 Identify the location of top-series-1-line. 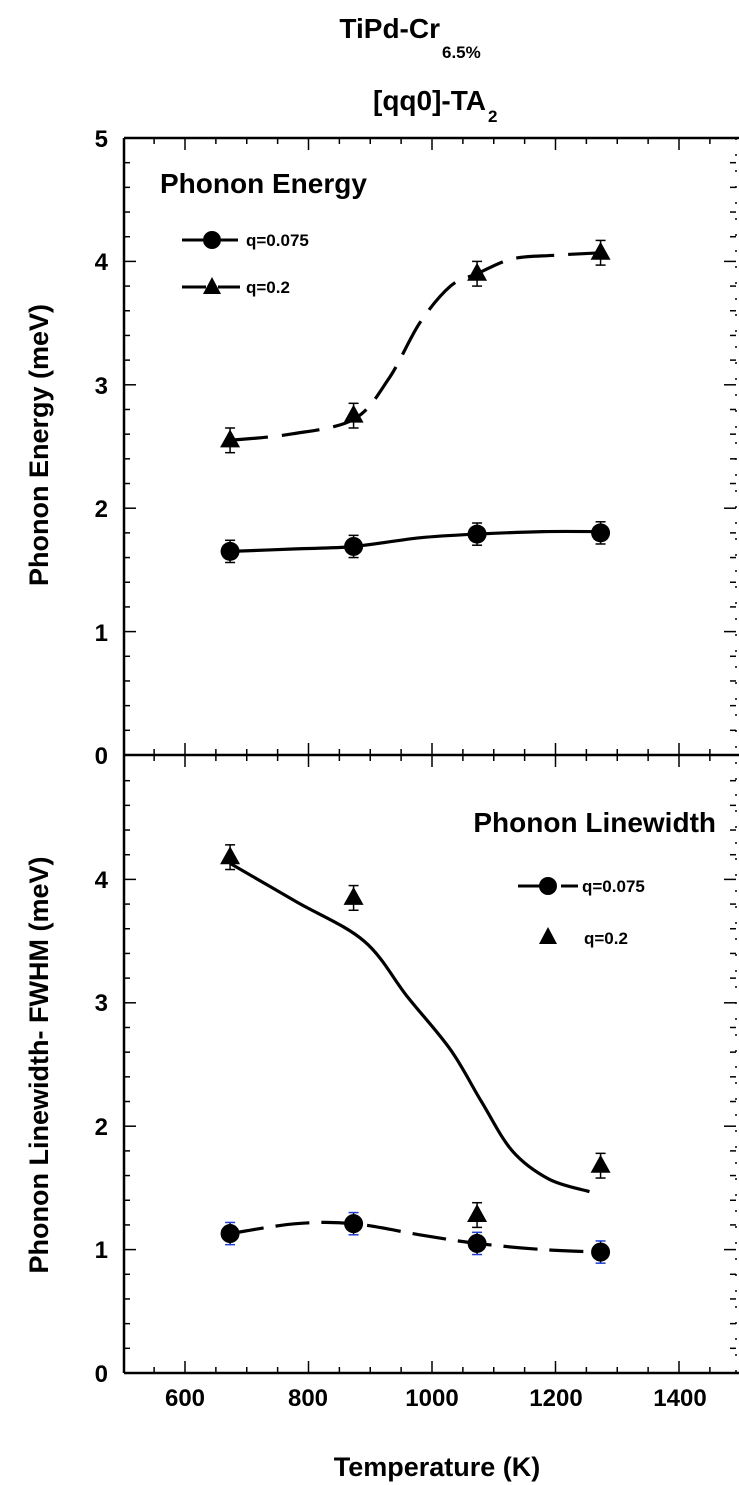
(415, 346).